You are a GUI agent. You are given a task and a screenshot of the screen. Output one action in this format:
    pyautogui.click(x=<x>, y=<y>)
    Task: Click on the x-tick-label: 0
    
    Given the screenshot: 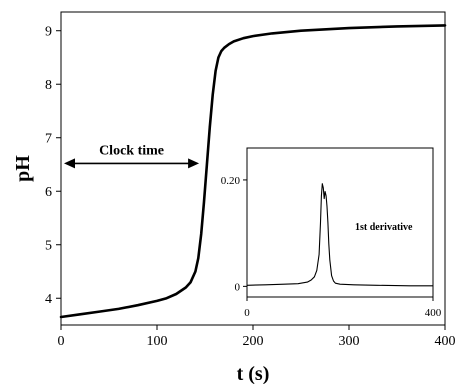 What is the action you would take?
    pyautogui.click(x=61, y=341)
    